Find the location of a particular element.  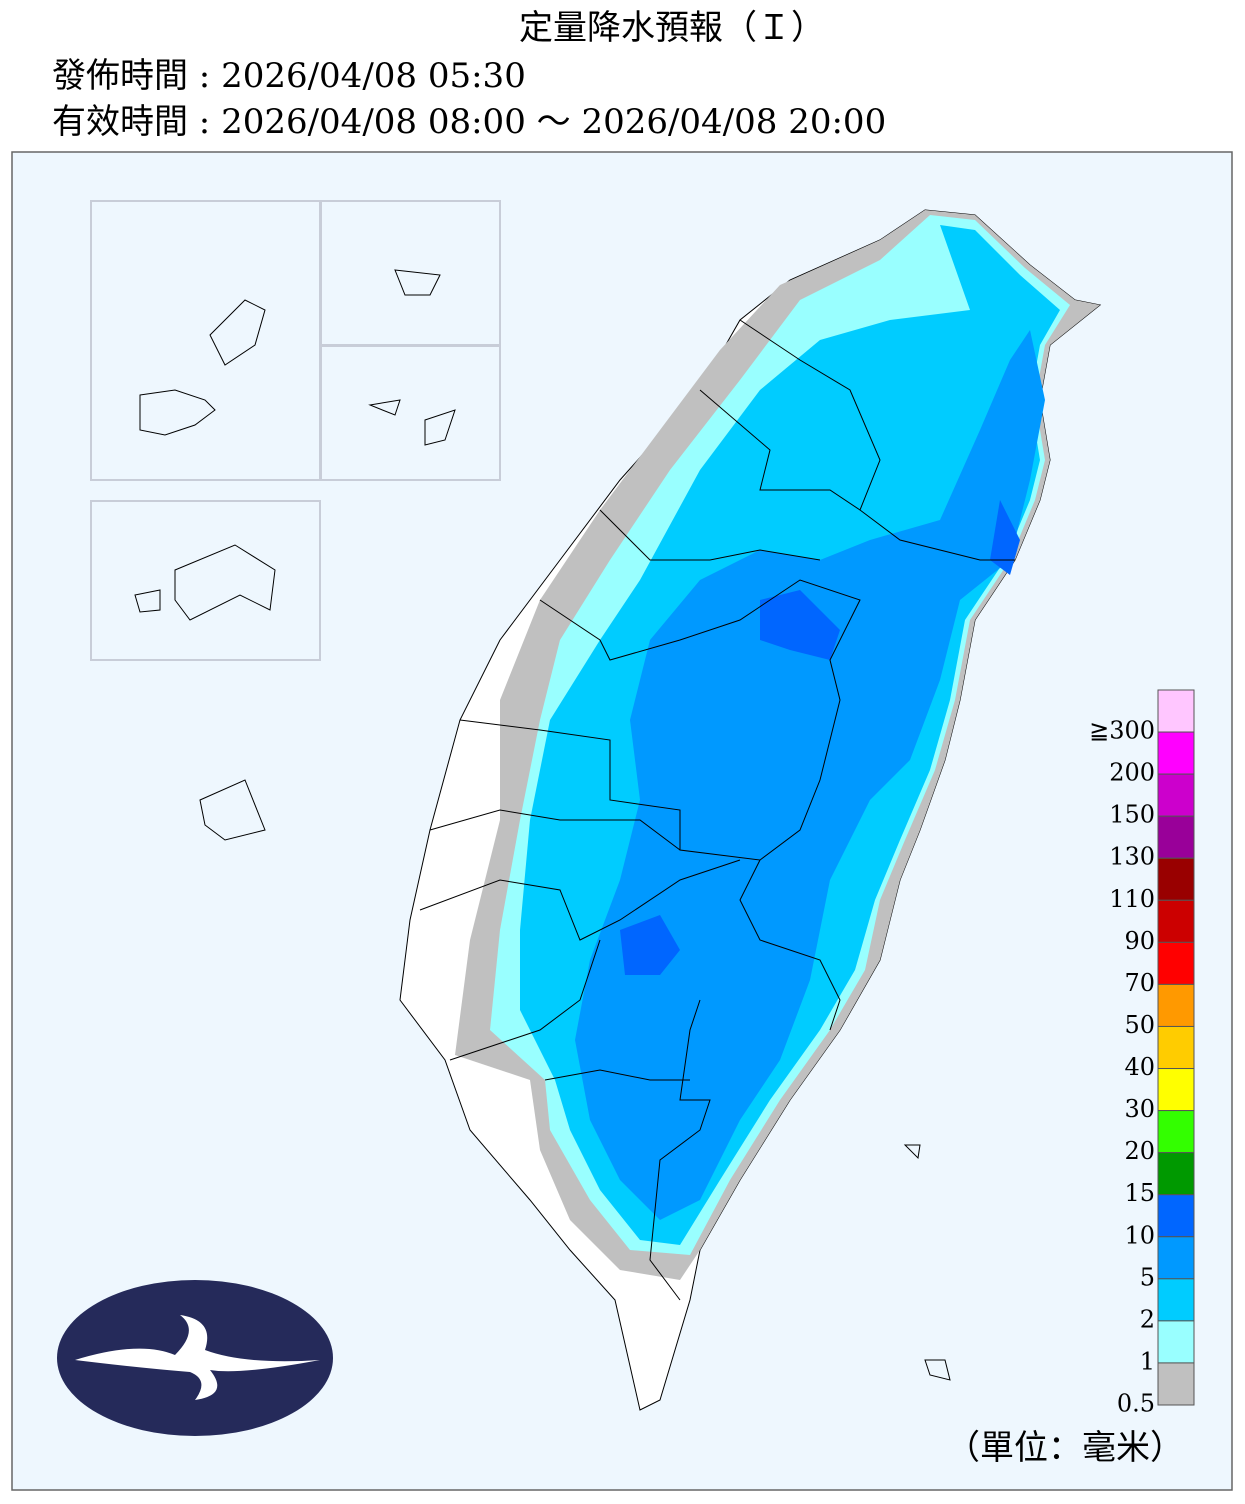

legend-label: 1 is located at coordinates (1147, 1361).